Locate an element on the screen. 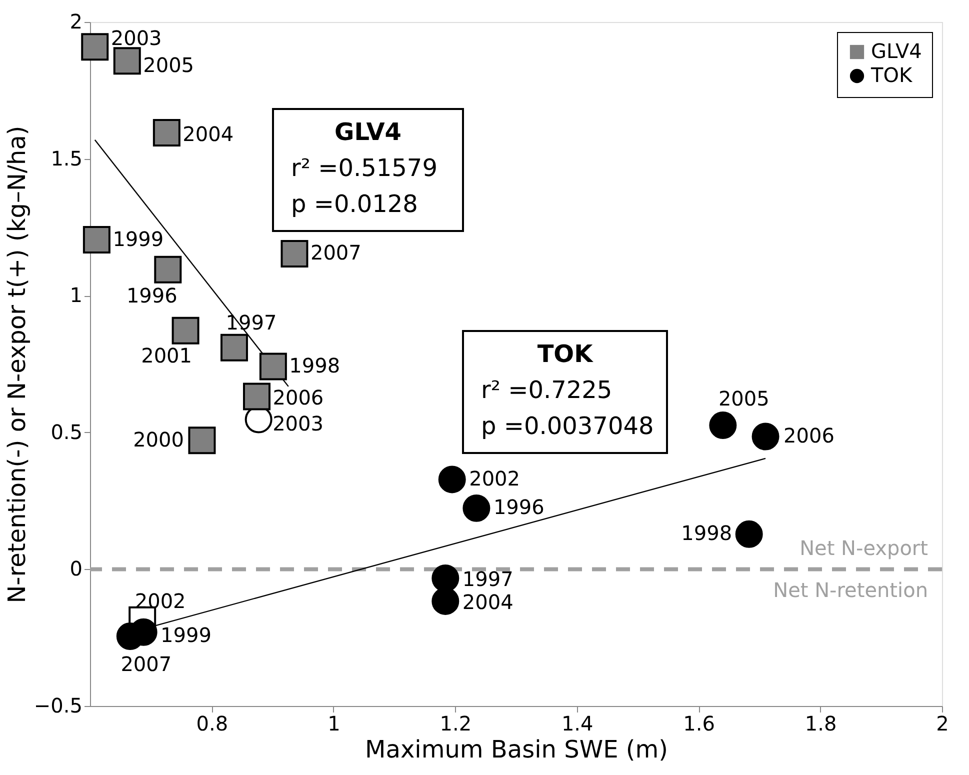 The width and height of the screenshot is (969, 775). annotation: TOK r² =0.7225 p =0.0037048 is located at coordinates (567, 390).